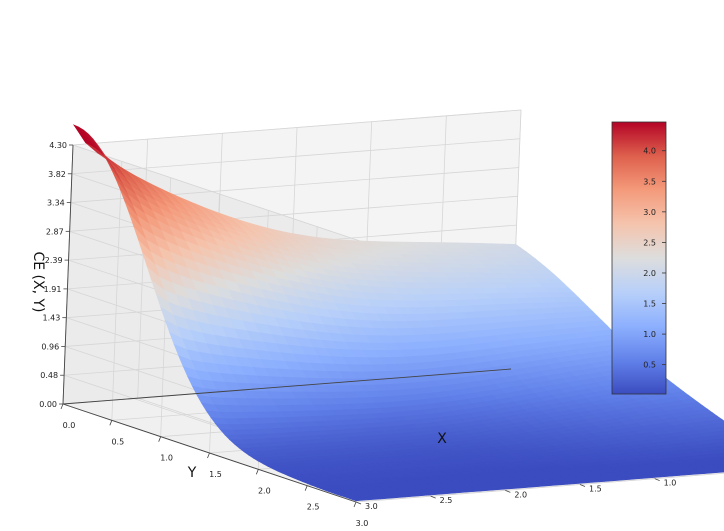 This screenshot has height=531, width=724. What do you see at coordinates (287, 386) in the screenshot?
I see `x-axis-line` at bounding box center [287, 386].